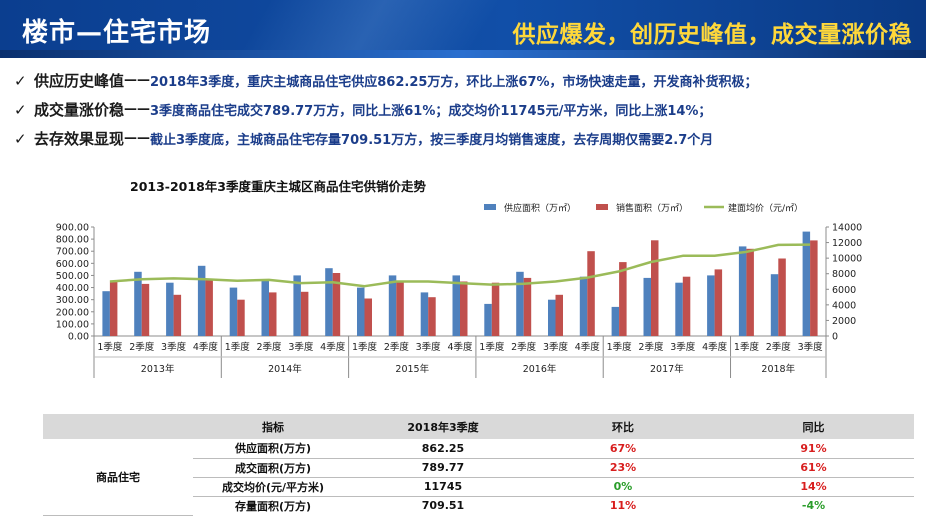 The width and height of the screenshot is (926, 521). I want to click on yoy-cell: 14%, so click(813, 487).